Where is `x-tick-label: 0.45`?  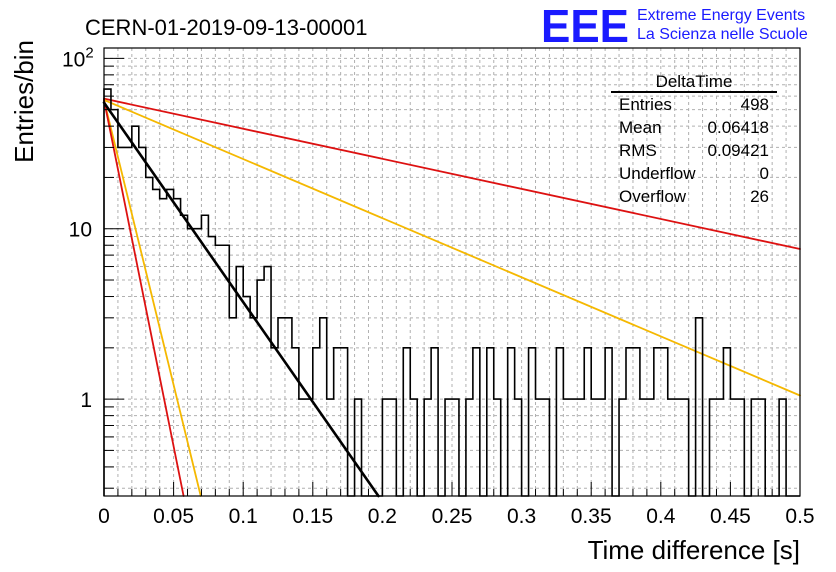 x-tick-label: 0.45 is located at coordinates (730, 516).